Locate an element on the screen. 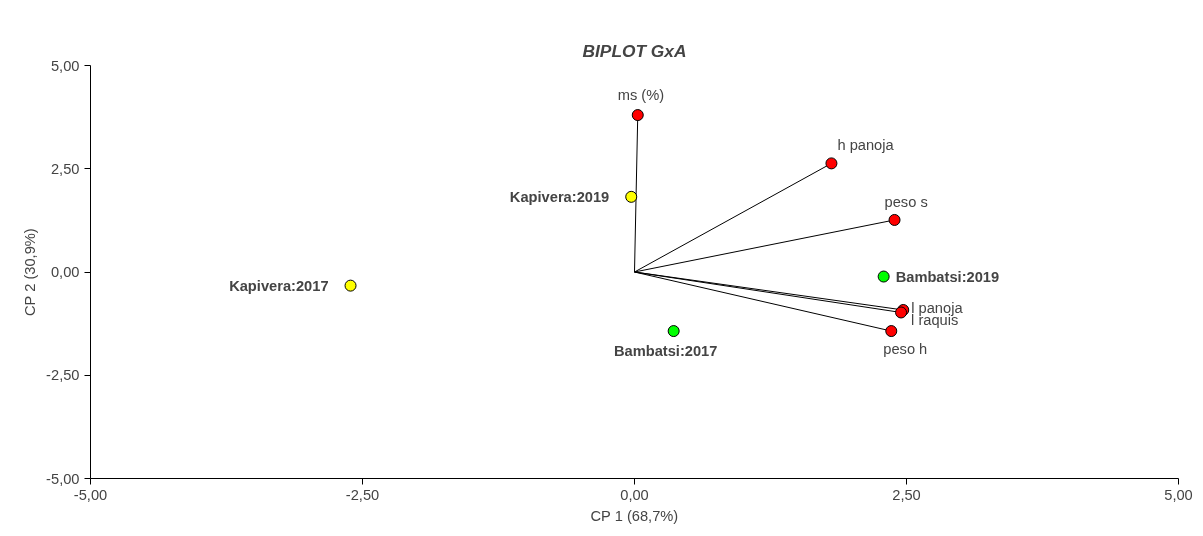  annotation: peso s is located at coordinates (906, 201).